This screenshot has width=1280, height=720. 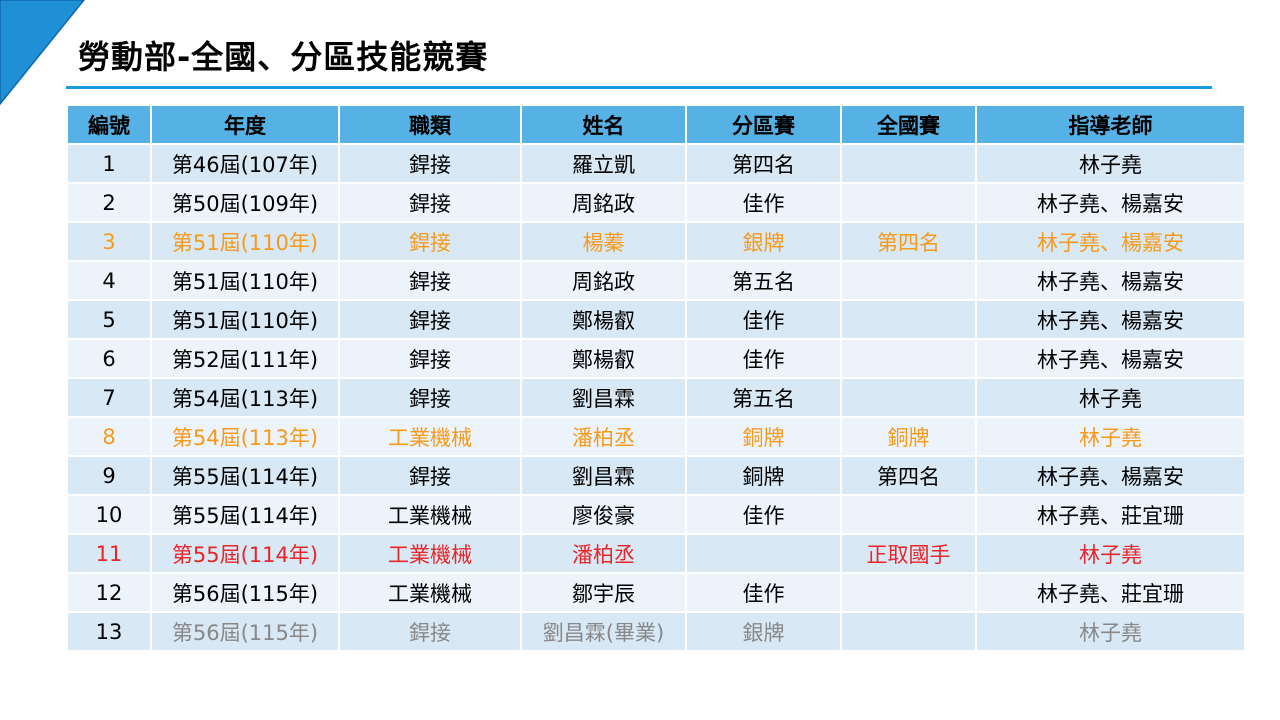 I want to click on header-cell-number: 編號, so click(x=109, y=124).